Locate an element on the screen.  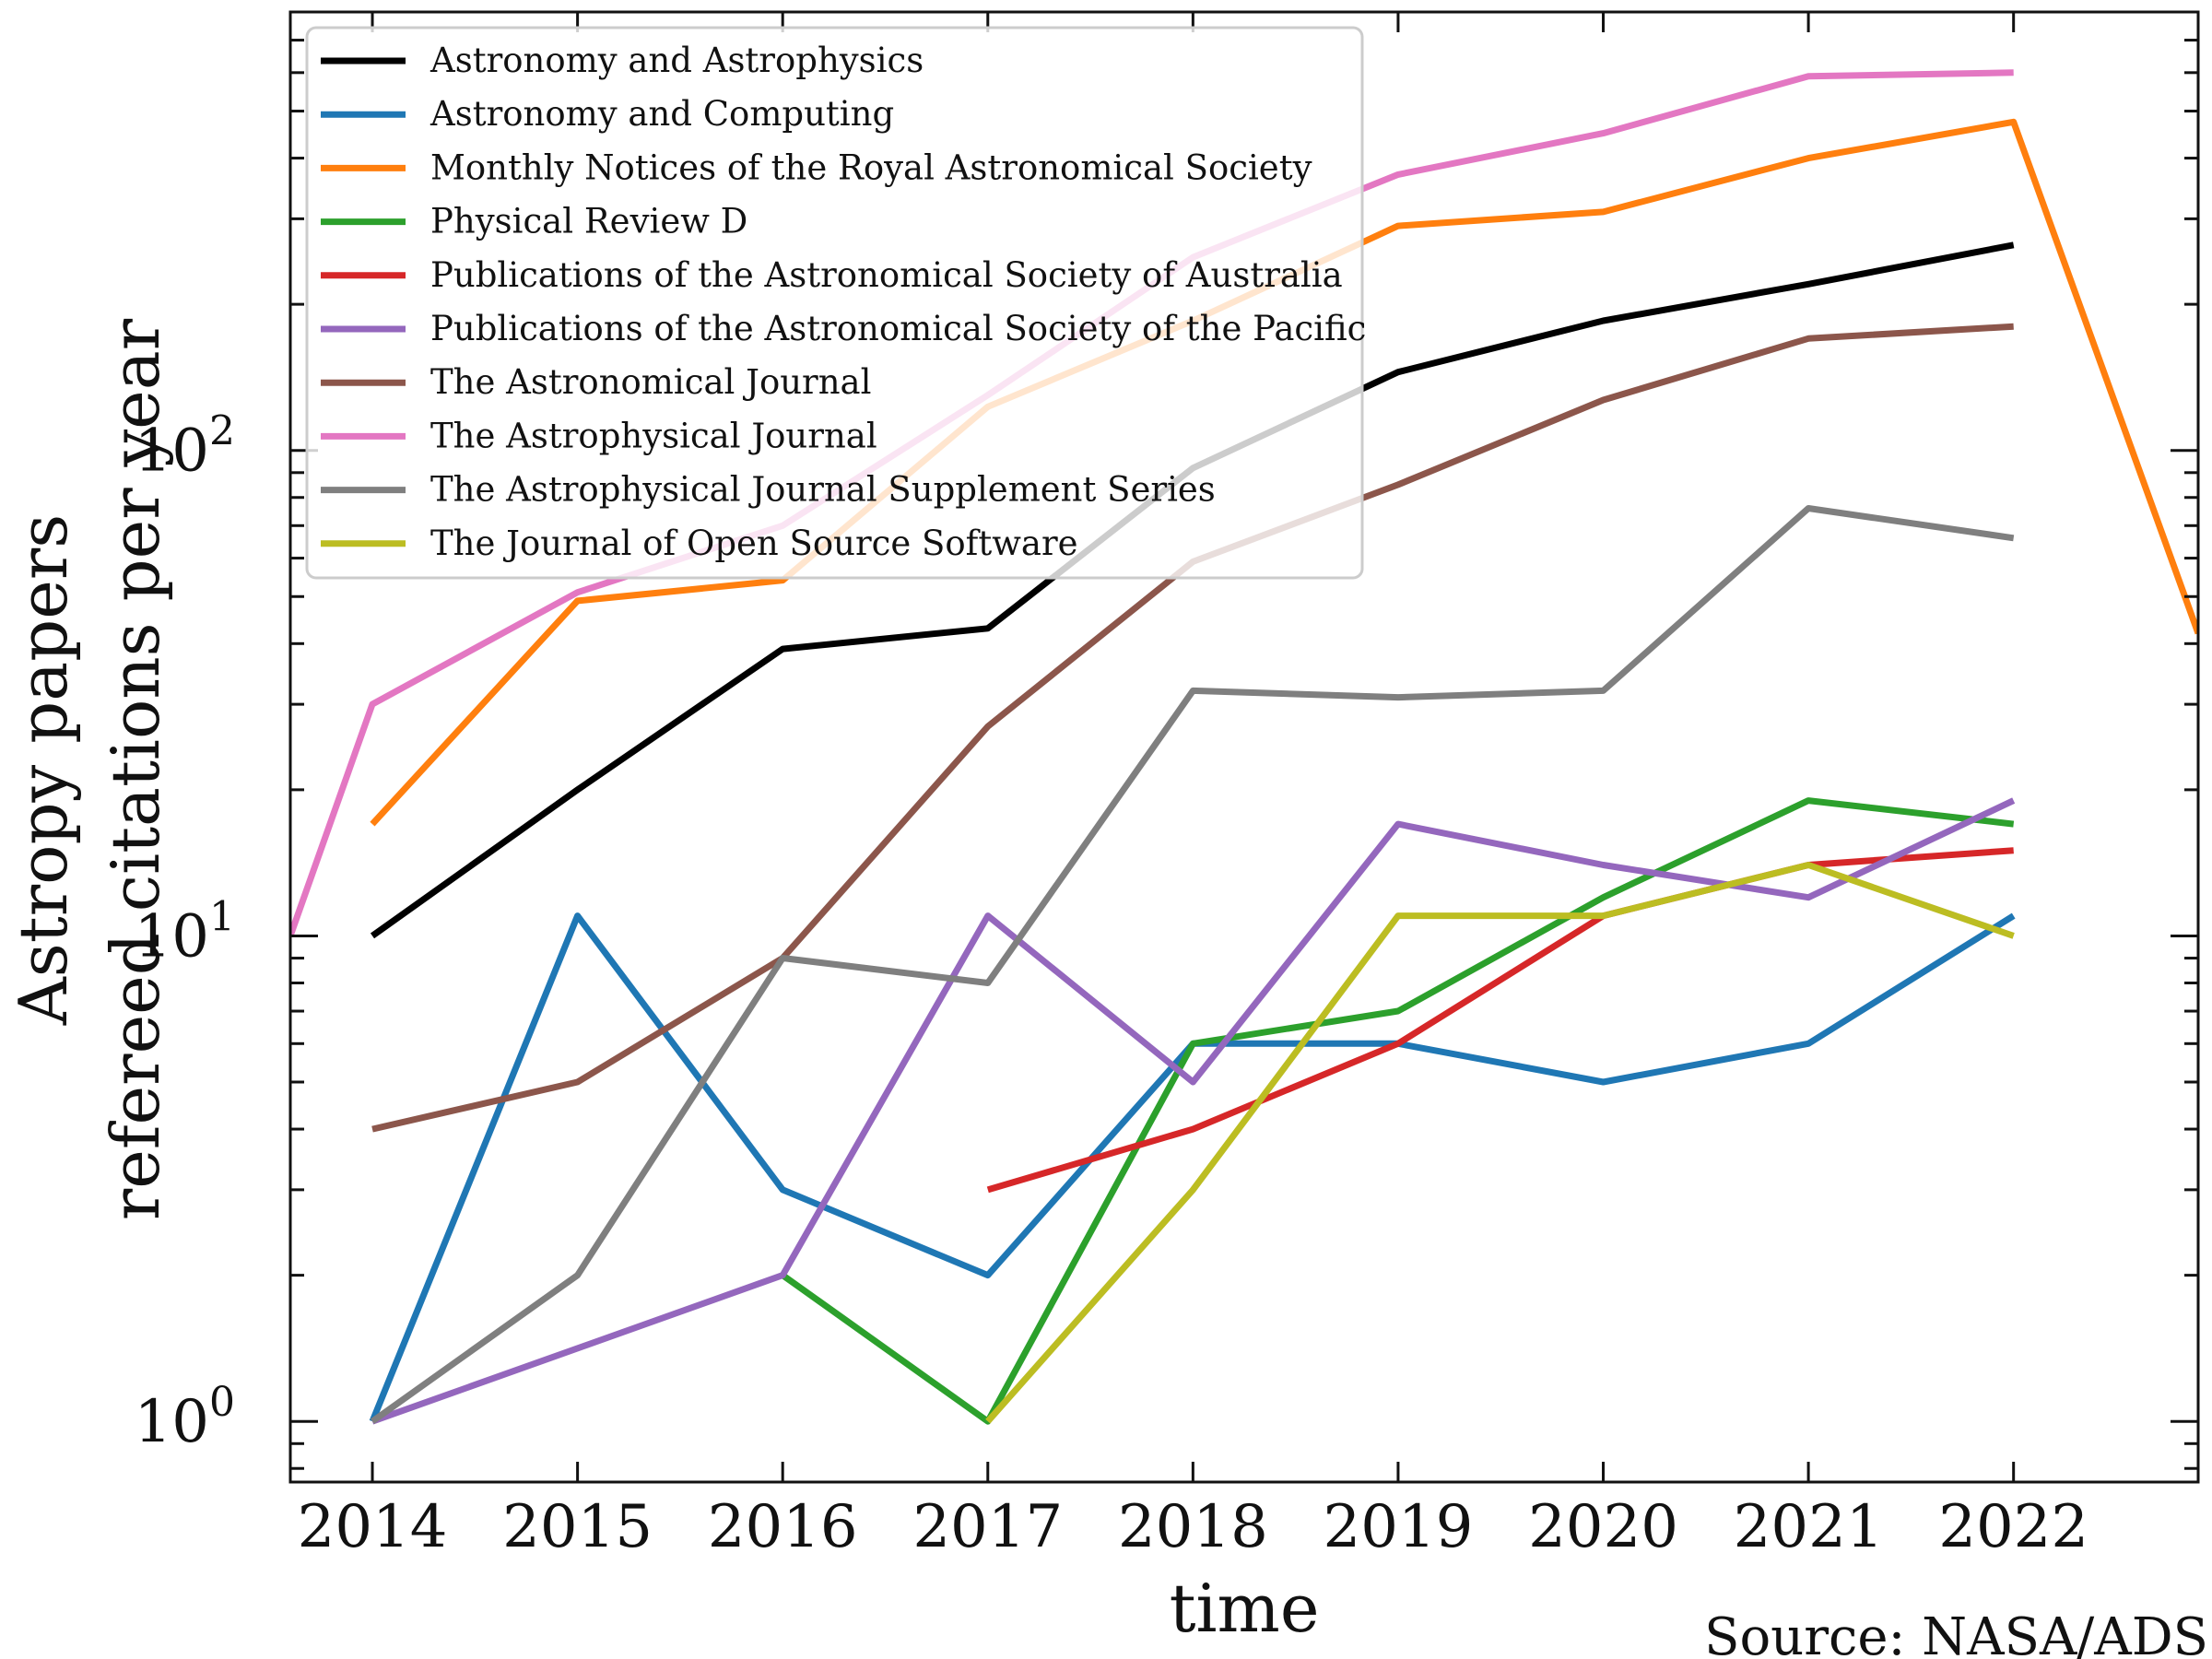
x-tick-label: 2020 is located at coordinates (1603, 1527).